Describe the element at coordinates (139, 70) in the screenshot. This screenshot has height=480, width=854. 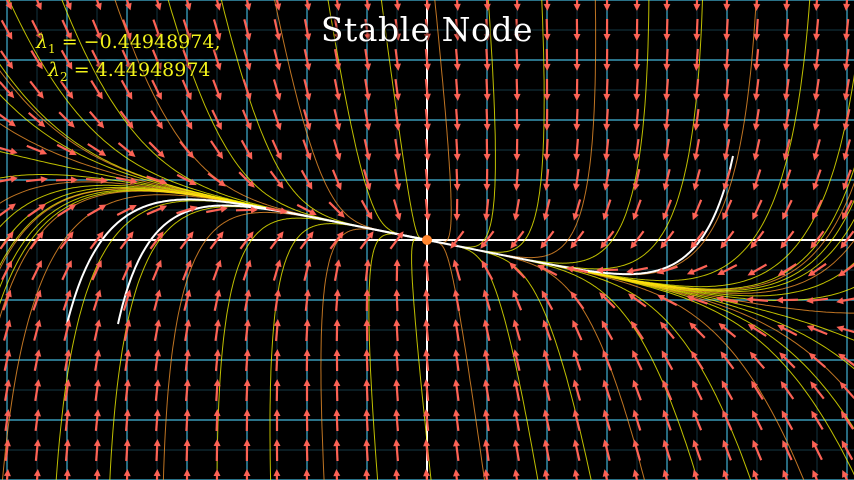
I see `lambda2-value: = 4.44948974` at that location.